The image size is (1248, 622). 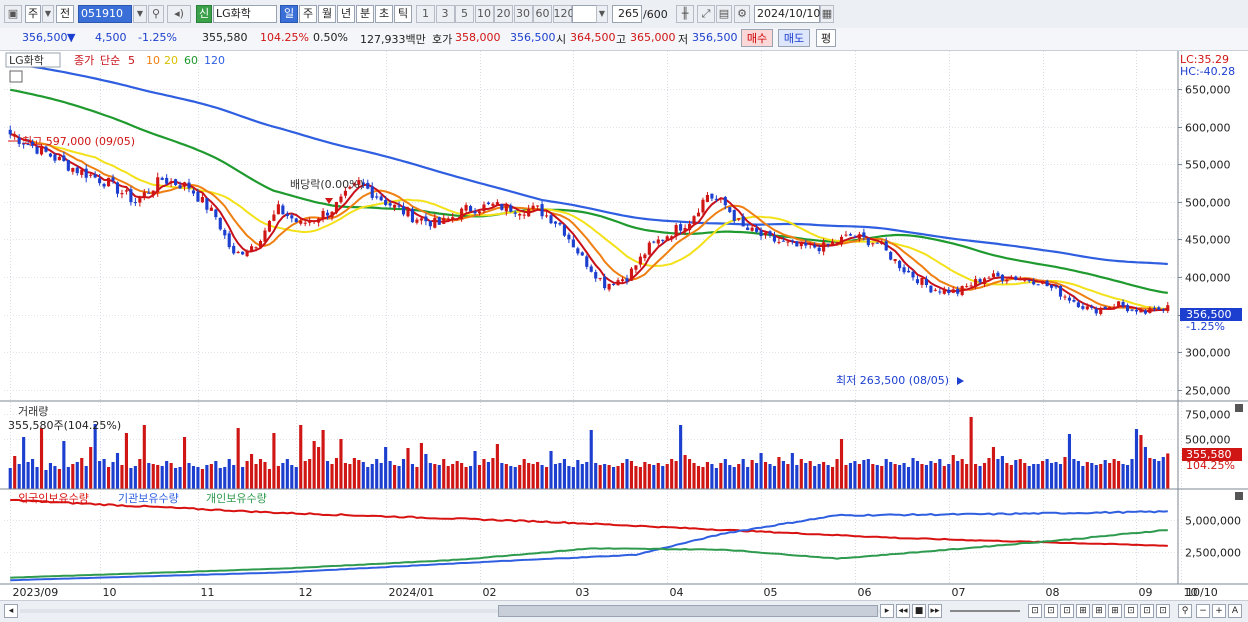 I want to click on interval-button: 3, so click(x=445, y=14).